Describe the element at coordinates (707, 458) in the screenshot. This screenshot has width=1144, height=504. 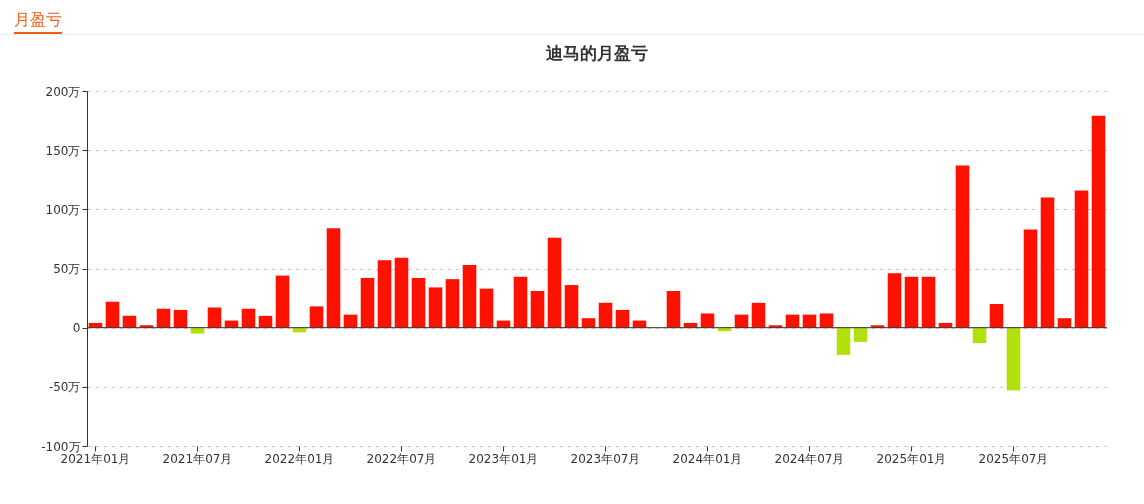
I see `x-tick-label: 2024年01月` at that location.